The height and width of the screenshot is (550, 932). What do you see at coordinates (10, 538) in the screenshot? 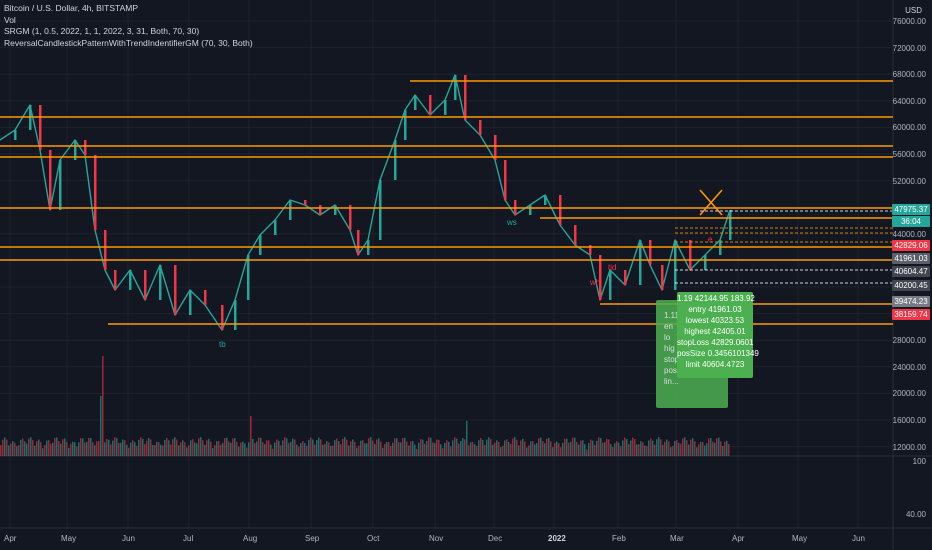
I see `time-axis-label: Apr` at bounding box center [10, 538].